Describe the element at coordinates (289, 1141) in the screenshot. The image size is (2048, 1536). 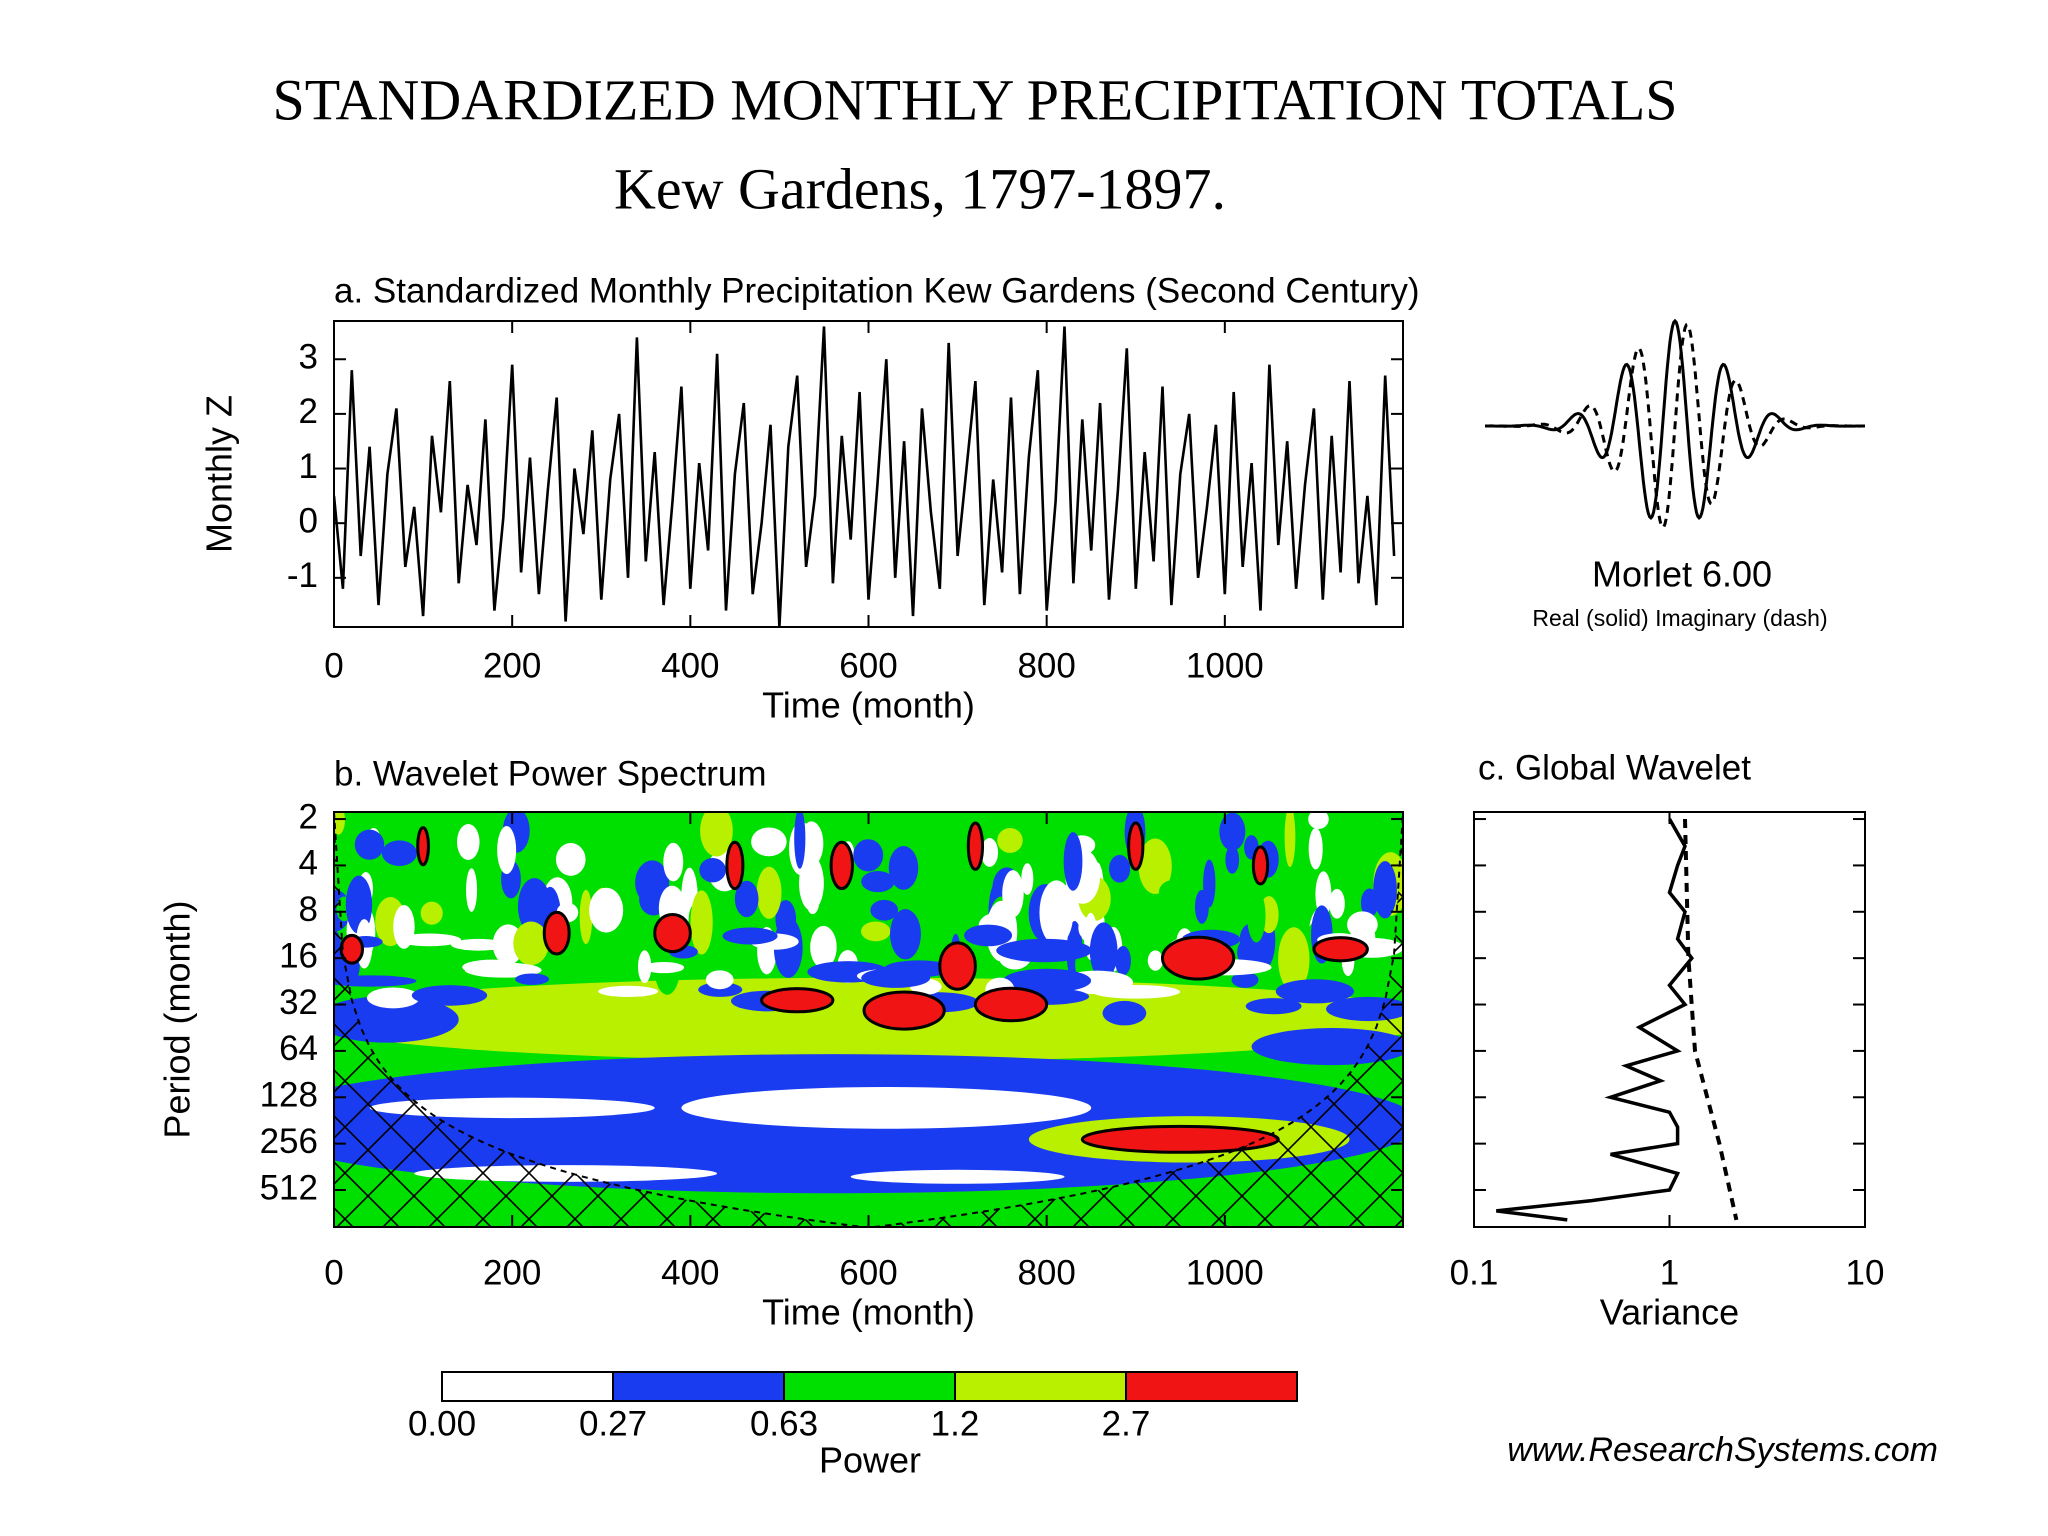
I see `y-tick-label: 256` at that location.